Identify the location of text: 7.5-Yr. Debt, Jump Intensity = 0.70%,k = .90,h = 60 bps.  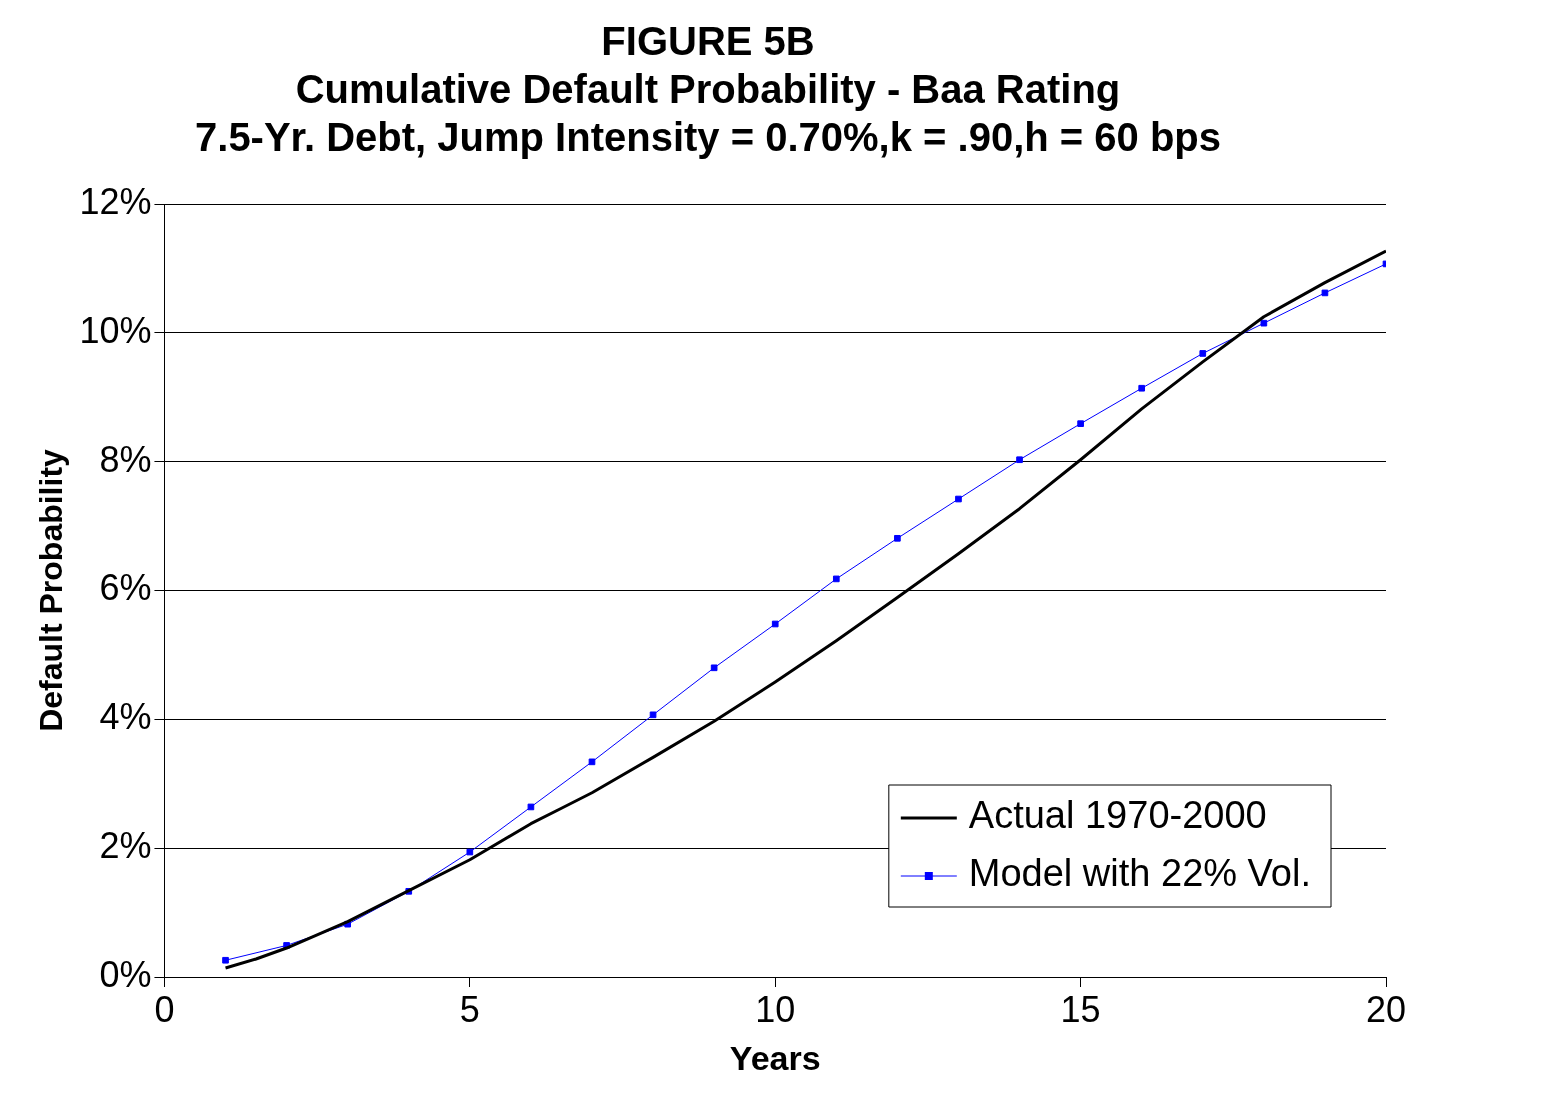
(708, 137).